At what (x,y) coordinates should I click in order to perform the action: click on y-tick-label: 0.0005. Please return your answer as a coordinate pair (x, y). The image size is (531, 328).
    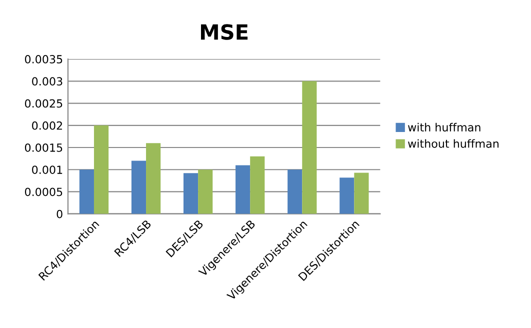
    Looking at the image, I should click on (43, 192).